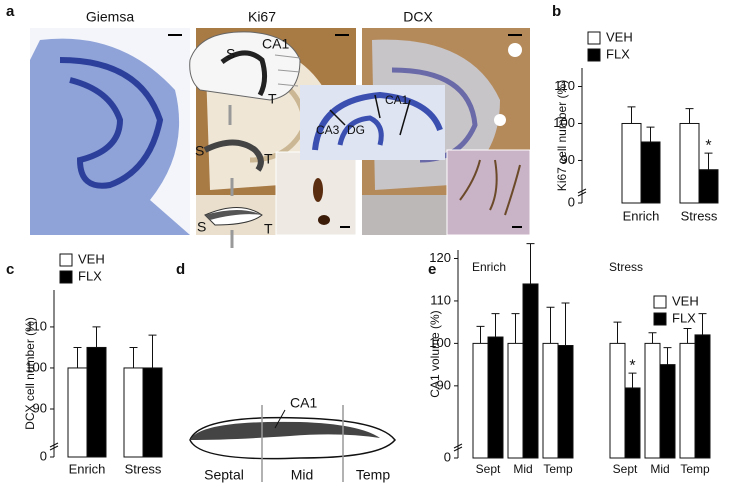 This screenshot has height=489, width=729. Describe the element at coordinates (328, 130) in the screenshot. I see `inset-label: CA3` at that location.